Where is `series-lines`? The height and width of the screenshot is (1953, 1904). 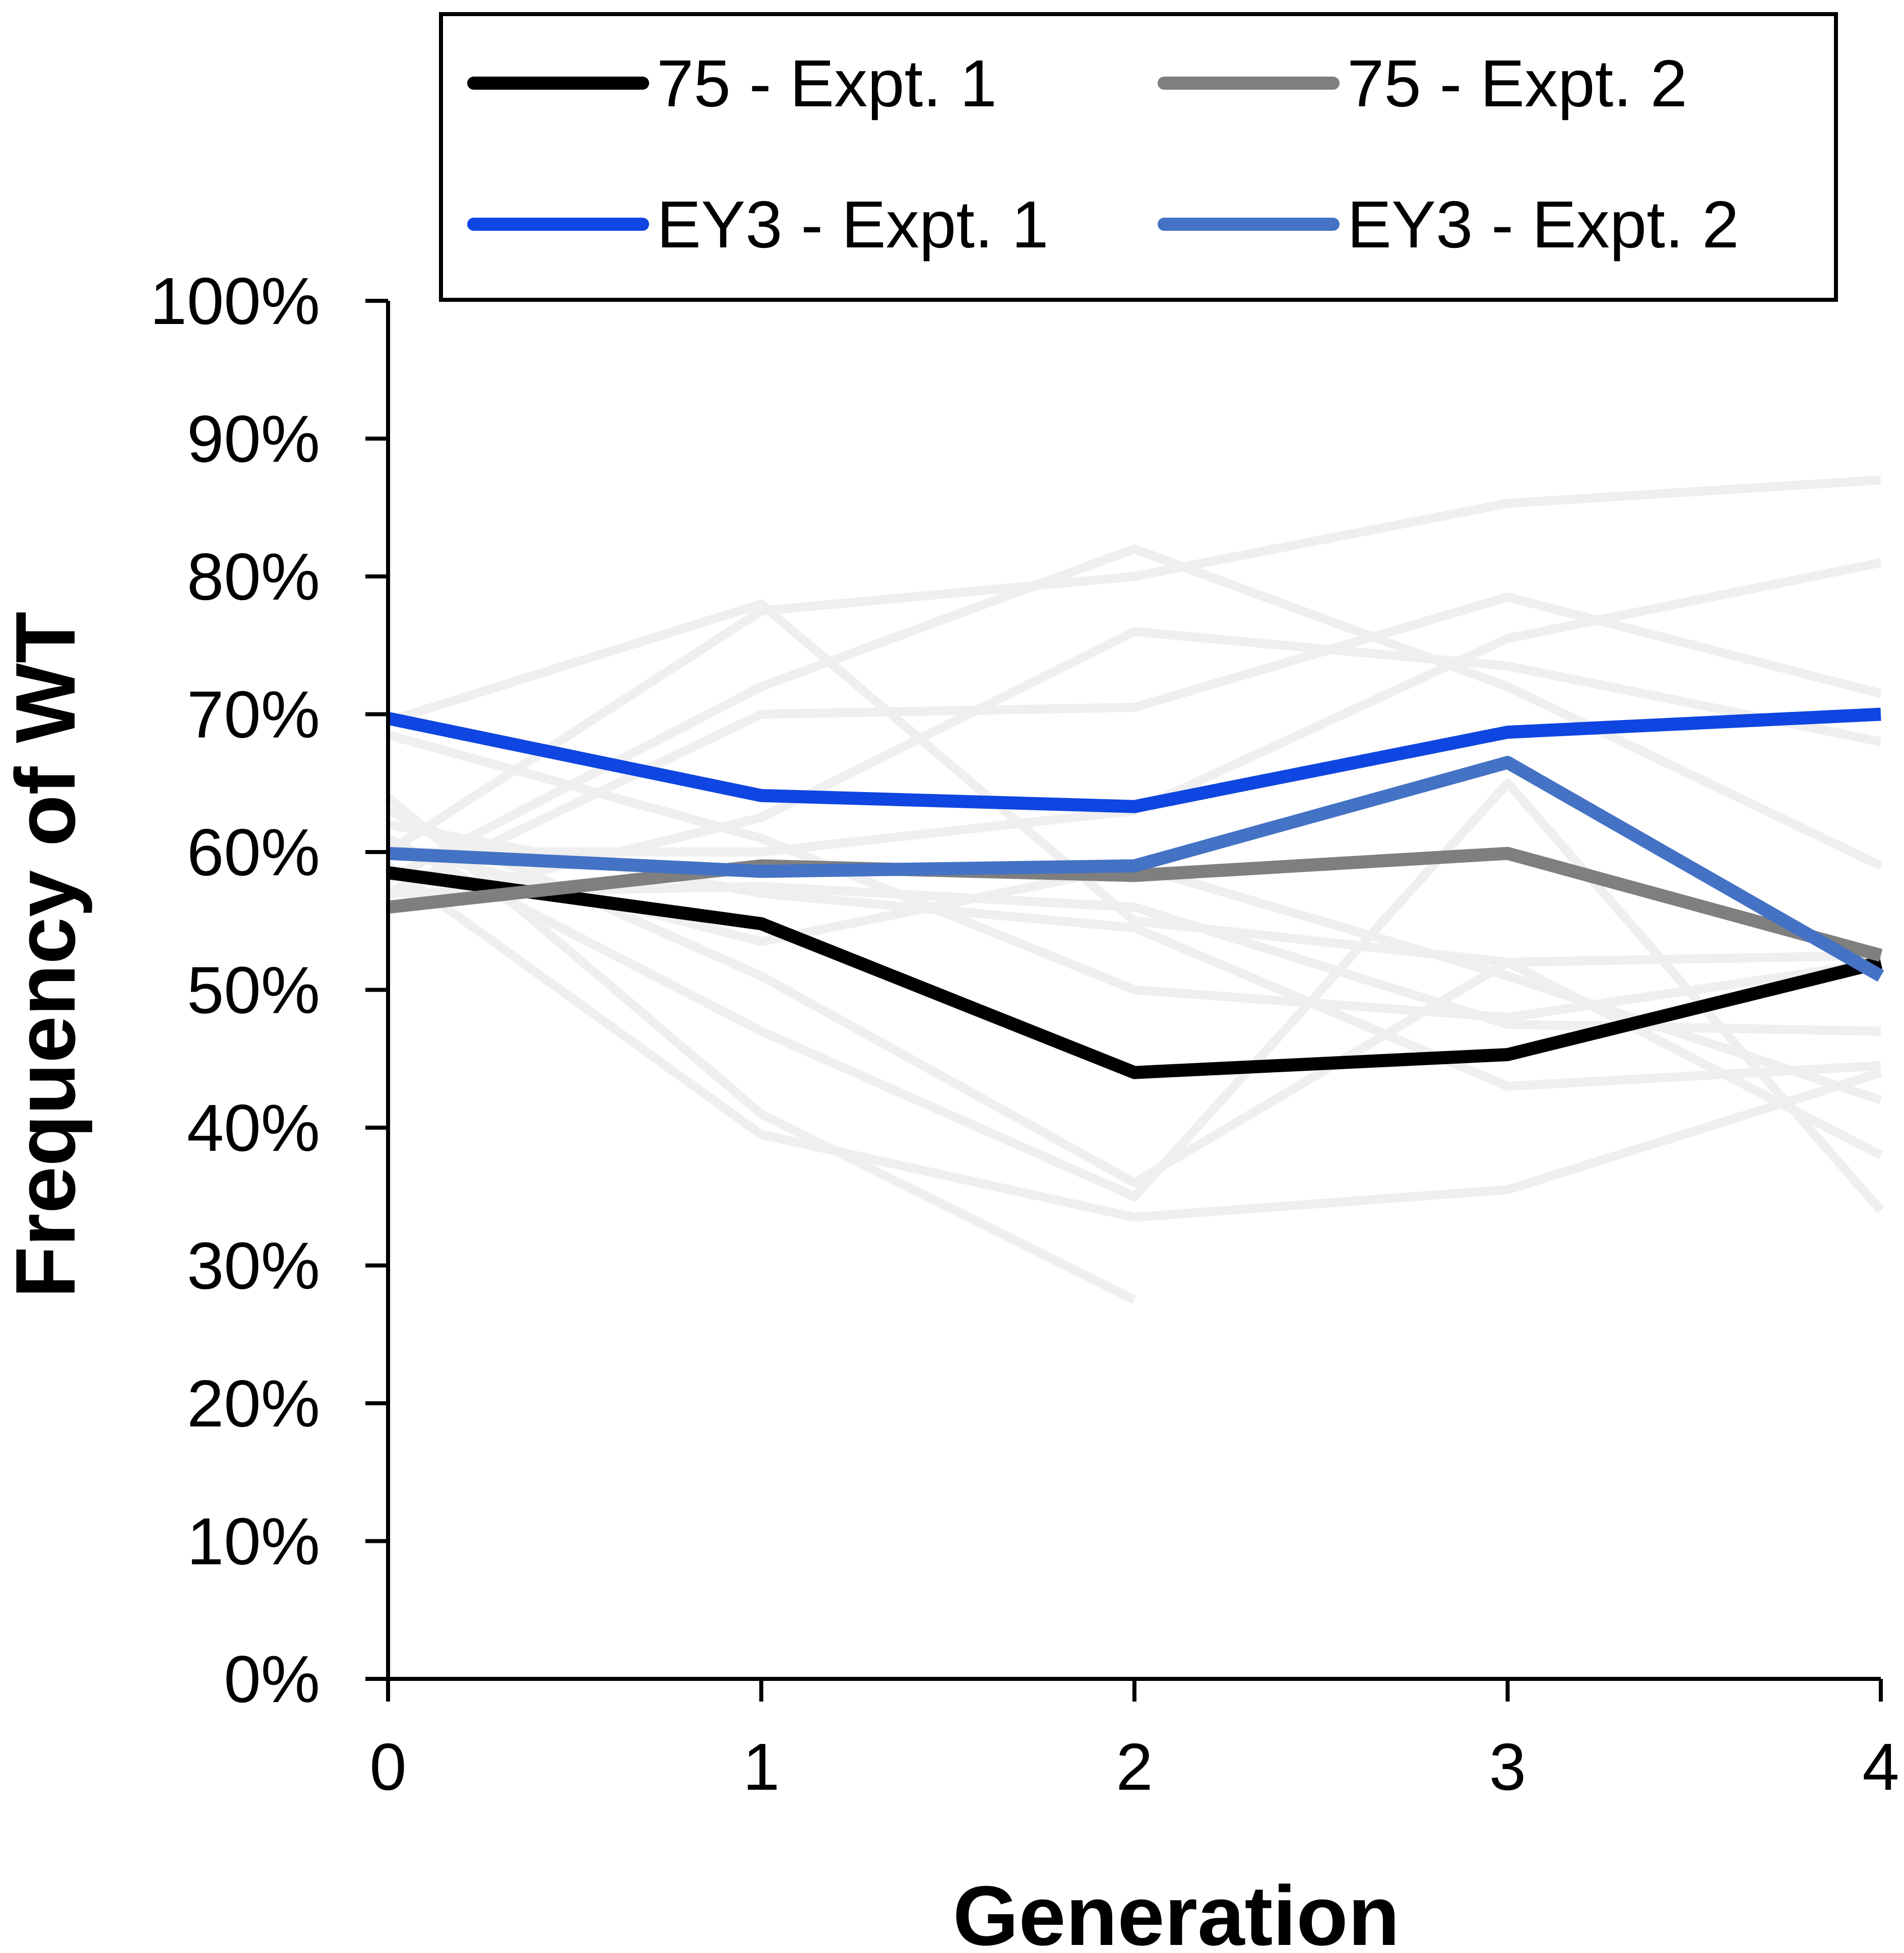
series-lines is located at coordinates (1135, 893).